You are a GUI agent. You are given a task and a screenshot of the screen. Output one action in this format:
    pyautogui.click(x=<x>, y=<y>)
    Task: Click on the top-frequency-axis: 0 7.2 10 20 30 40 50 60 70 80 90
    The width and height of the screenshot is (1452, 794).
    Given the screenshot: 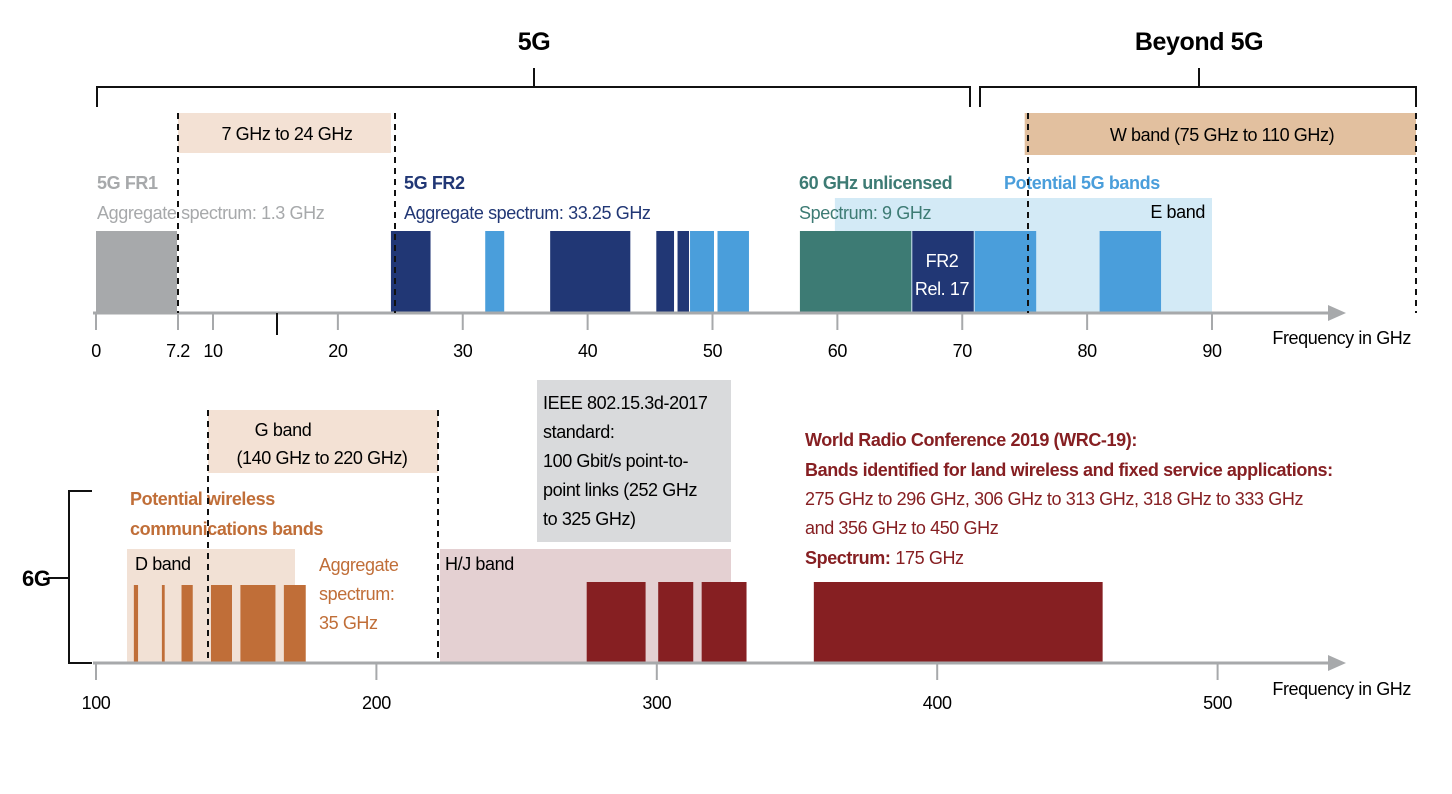 What is the action you would take?
    pyautogui.click(x=718, y=333)
    